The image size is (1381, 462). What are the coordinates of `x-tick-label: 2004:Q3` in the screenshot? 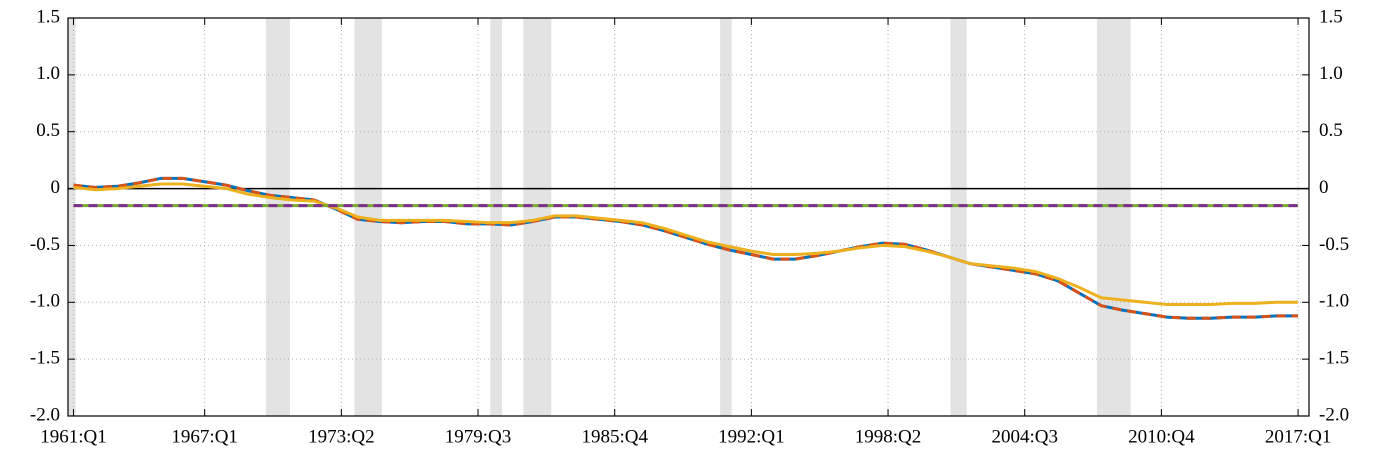 It's located at (1024, 436).